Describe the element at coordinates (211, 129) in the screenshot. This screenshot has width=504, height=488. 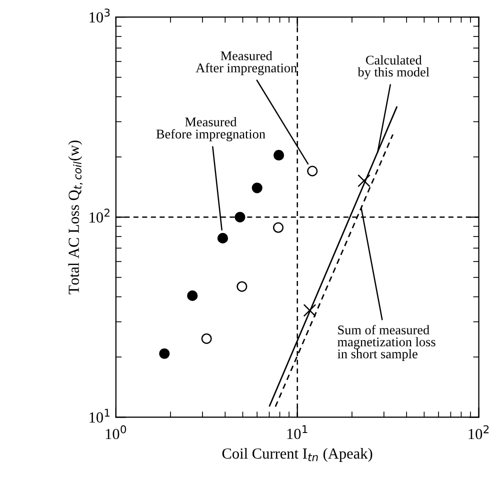
I see `annotation: Measured Before impregnation` at that location.